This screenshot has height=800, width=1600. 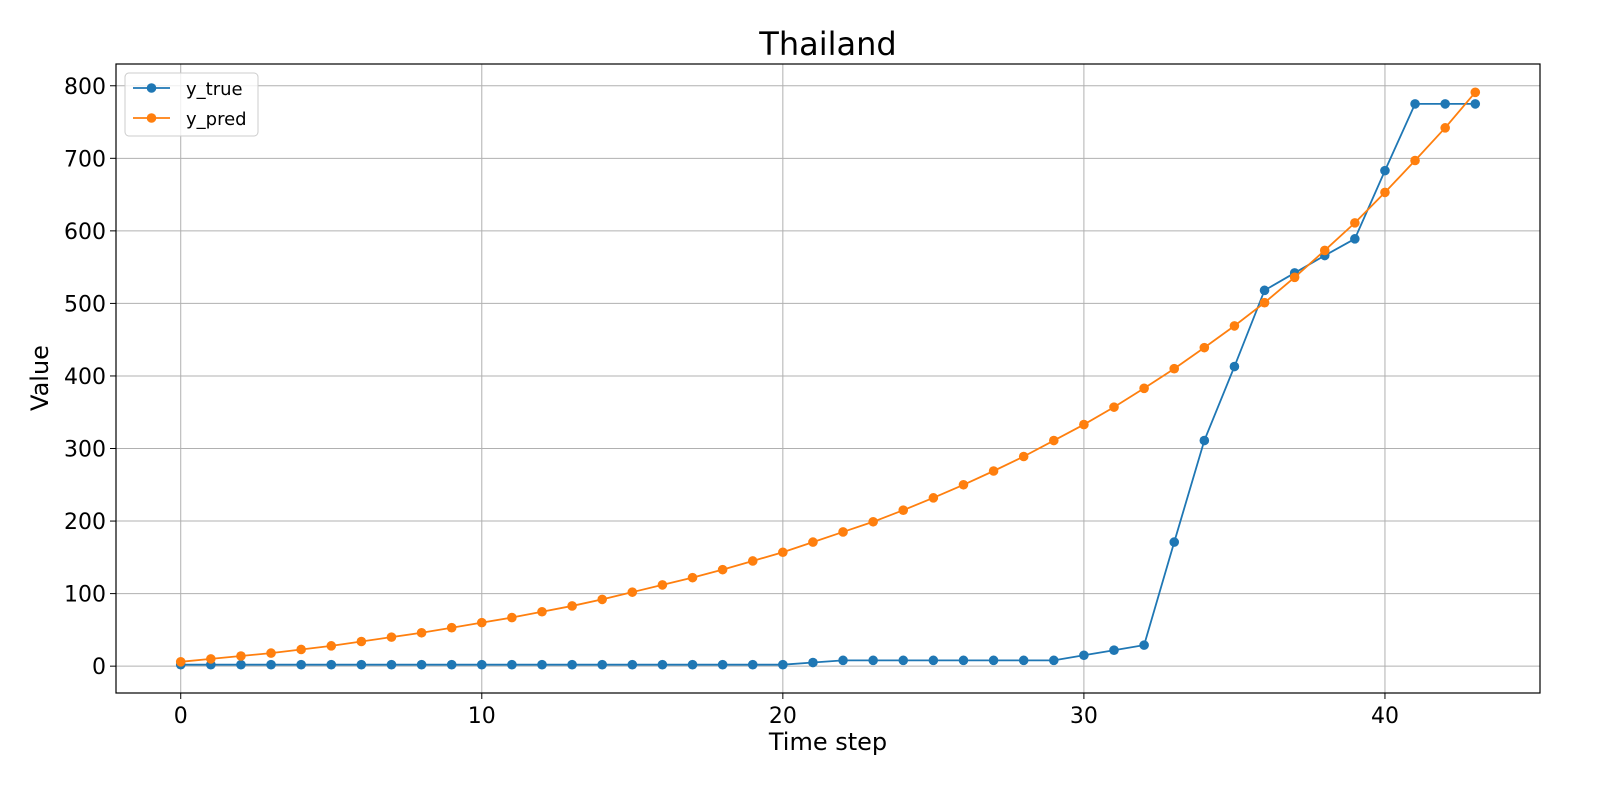 What do you see at coordinates (214, 89) in the screenshot?
I see `legend-label-y_true: y_true` at bounding box center [214, 89].